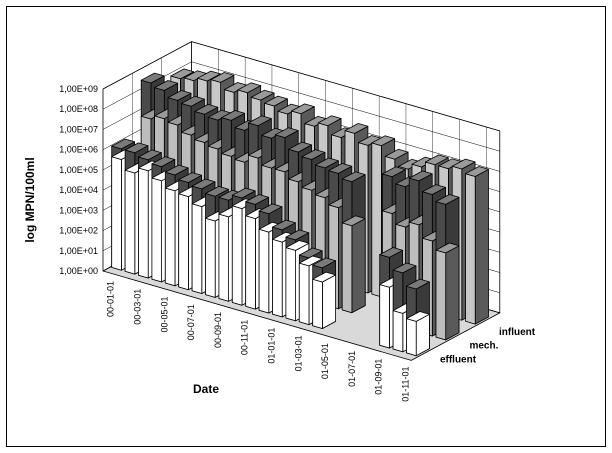 This screenshot has height=453, width=612. Describe the element at coordinates (152, 78) in the screenshot. I see `bar-1-0-upper-top` at that location.